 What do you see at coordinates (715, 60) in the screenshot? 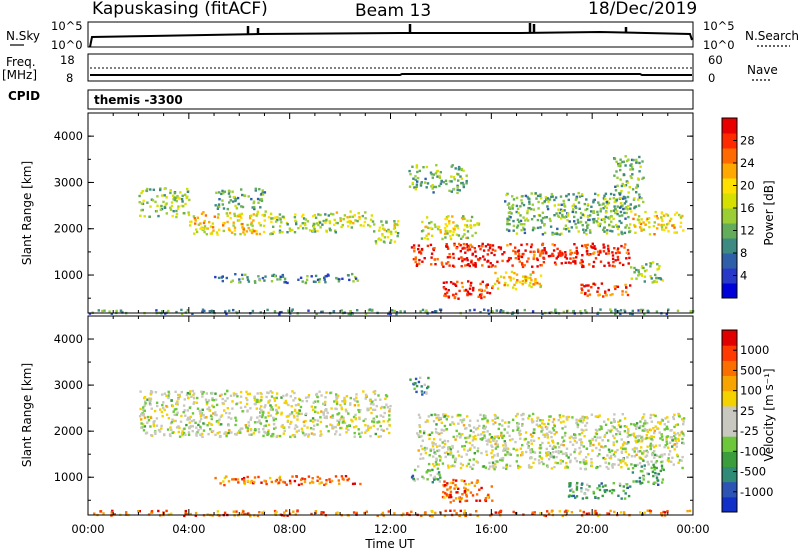
I see `nave-tick-top: 60` at bounding box center [715, 60].